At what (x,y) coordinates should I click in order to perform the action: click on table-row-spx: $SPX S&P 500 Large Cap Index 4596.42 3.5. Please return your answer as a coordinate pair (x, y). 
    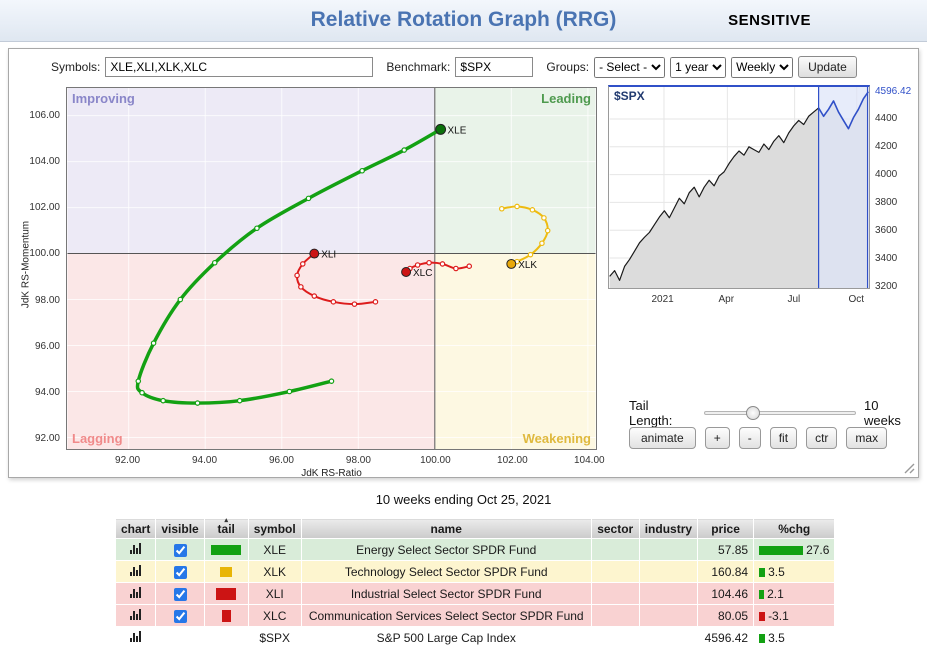
    Looking at the image, I should click on (475, 637).